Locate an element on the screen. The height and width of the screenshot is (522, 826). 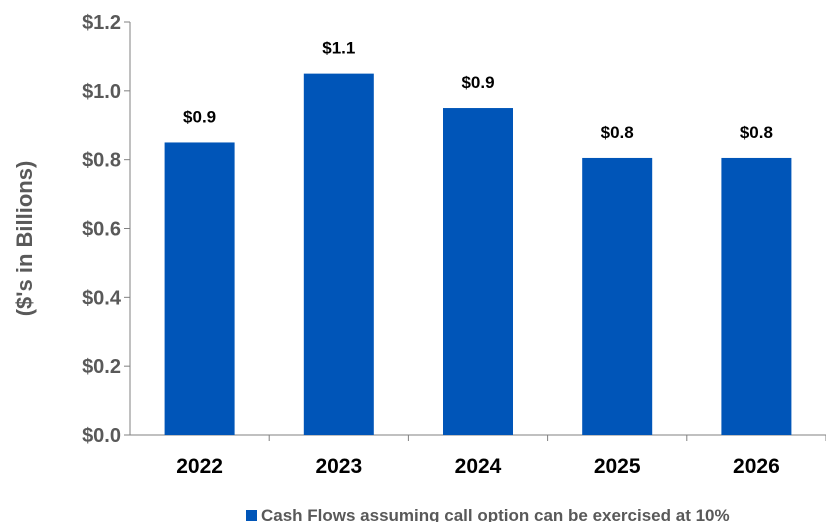
x-tick-labels: 2022 2023 2024 2025 2026 is located at coordinates (478, 466).